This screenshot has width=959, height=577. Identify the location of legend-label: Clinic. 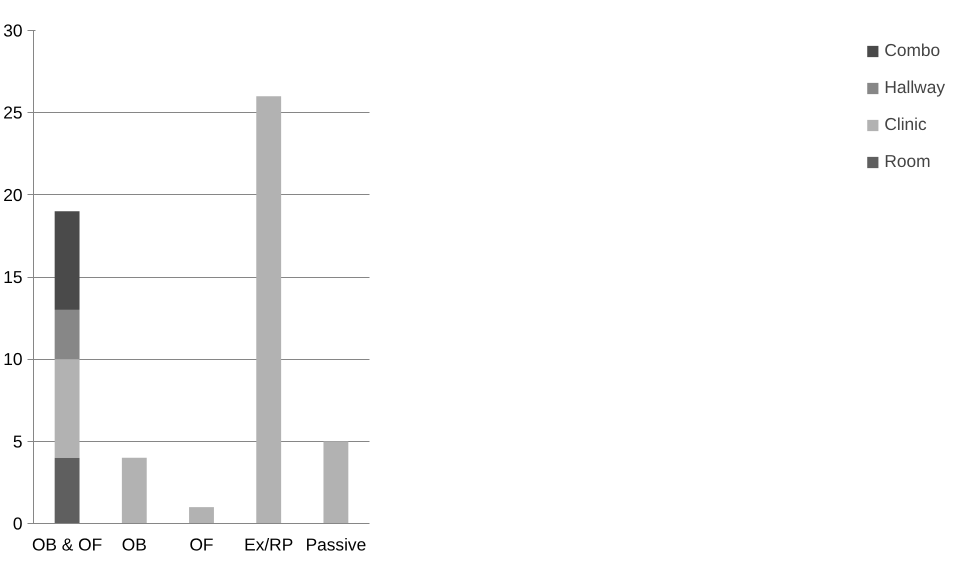
(905, 124).